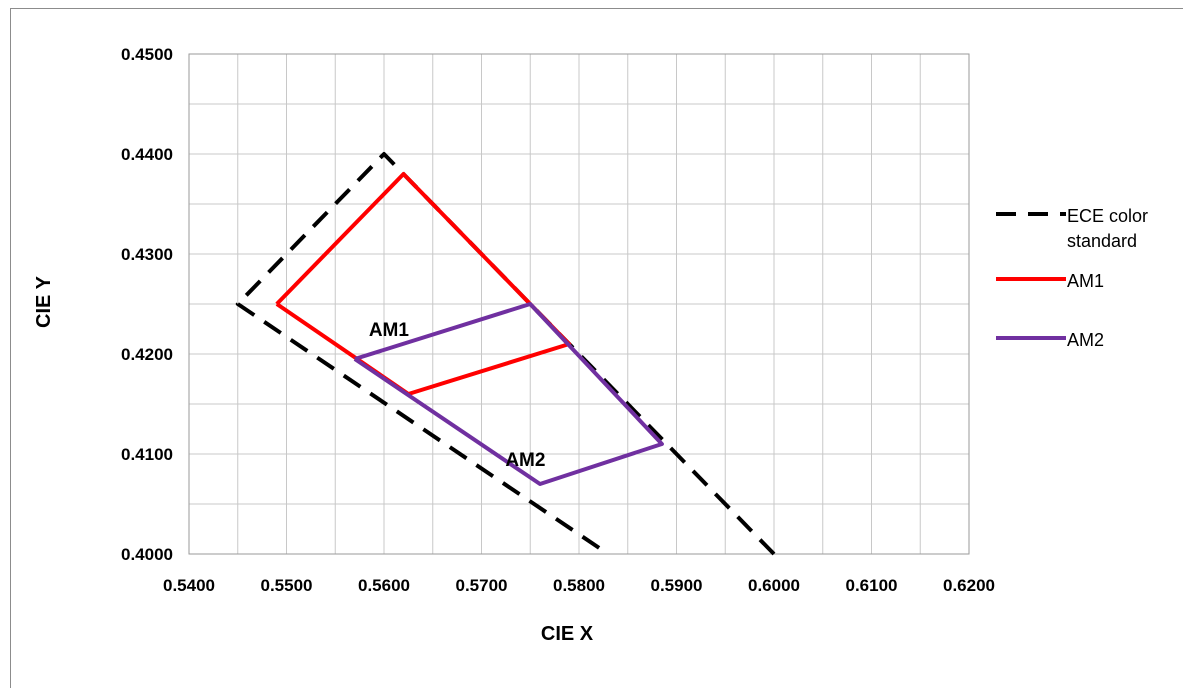 The width and height of the screenshot is (1183, 688). I want to click on y-axis-title: CIE Y, so click(44, 301).